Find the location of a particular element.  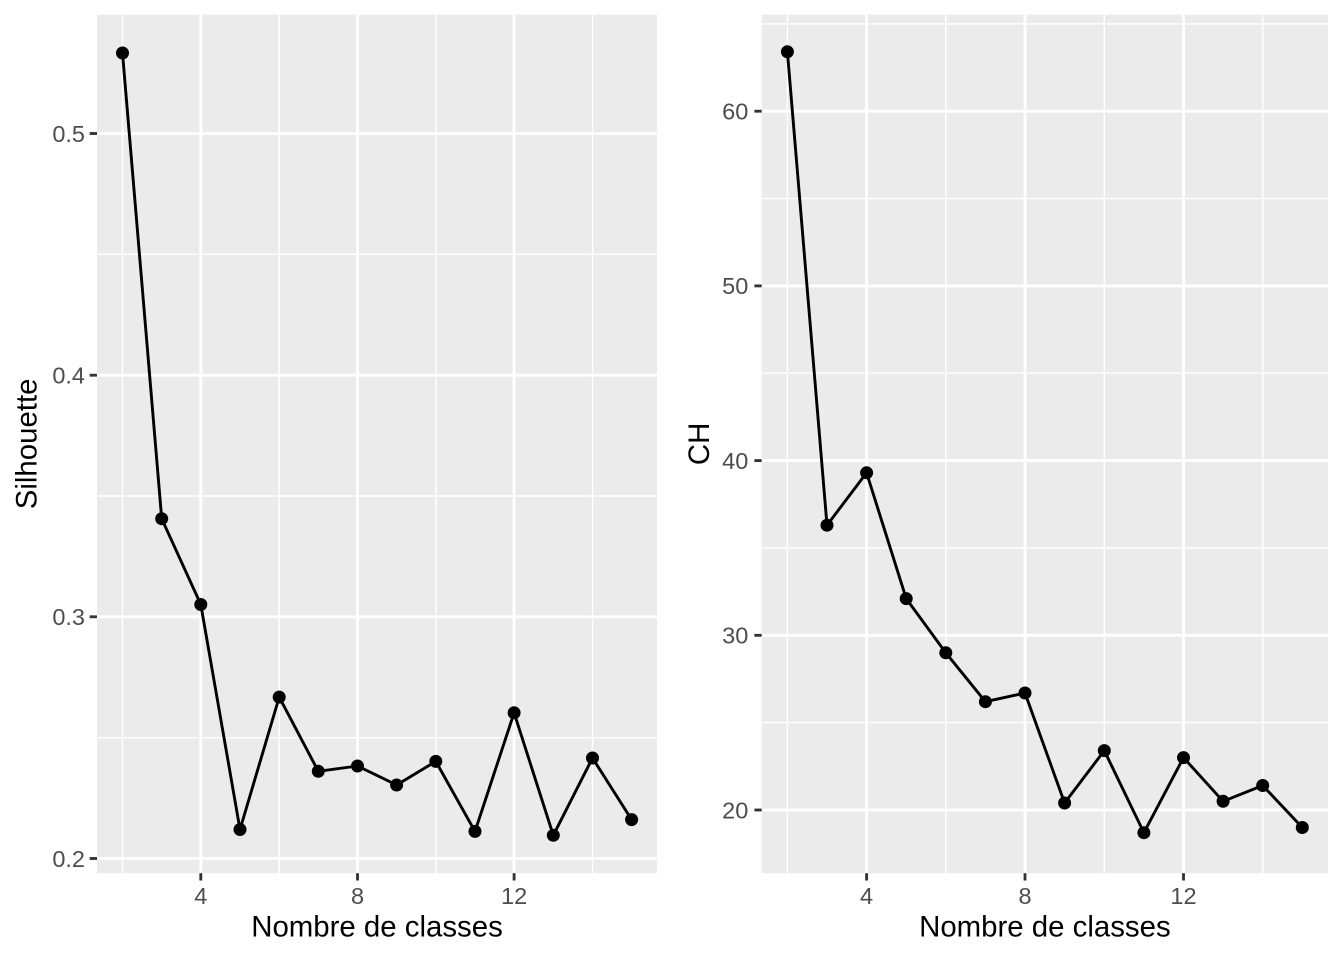

svg-text: 60 is located at coordinates (735, 112).